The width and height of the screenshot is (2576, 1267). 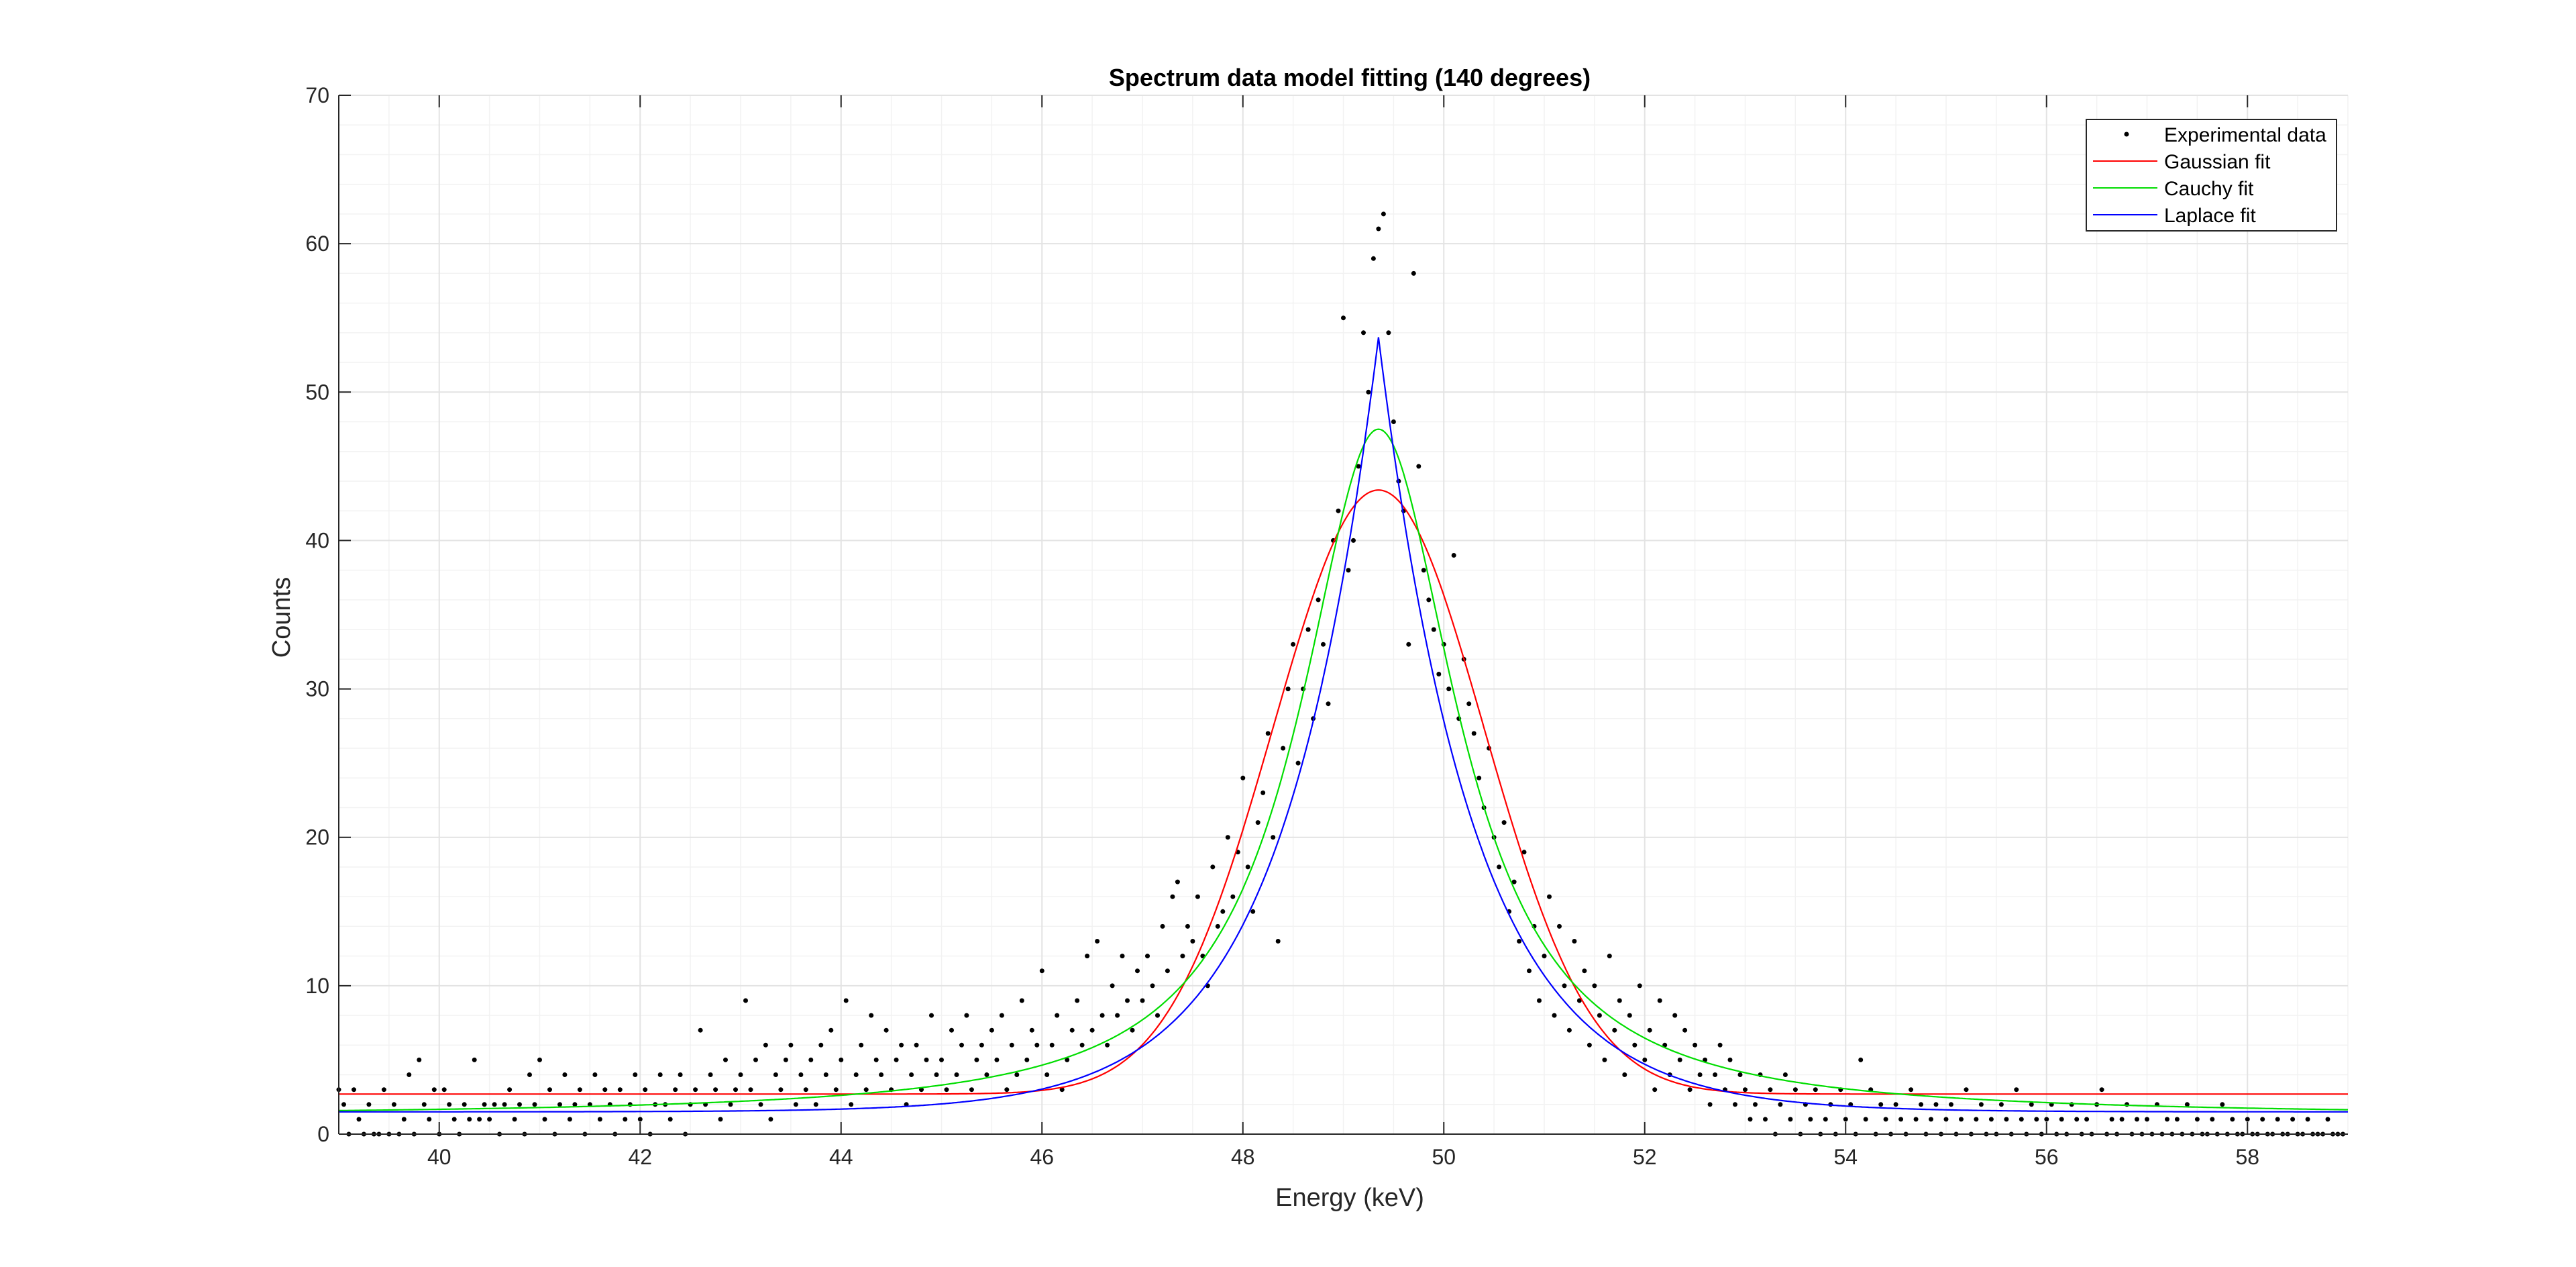 What do you see at coordinates (2247, 1157) in the screenshot?
I see `x-tick-label: 58` at bounding box center [2247, 1157].